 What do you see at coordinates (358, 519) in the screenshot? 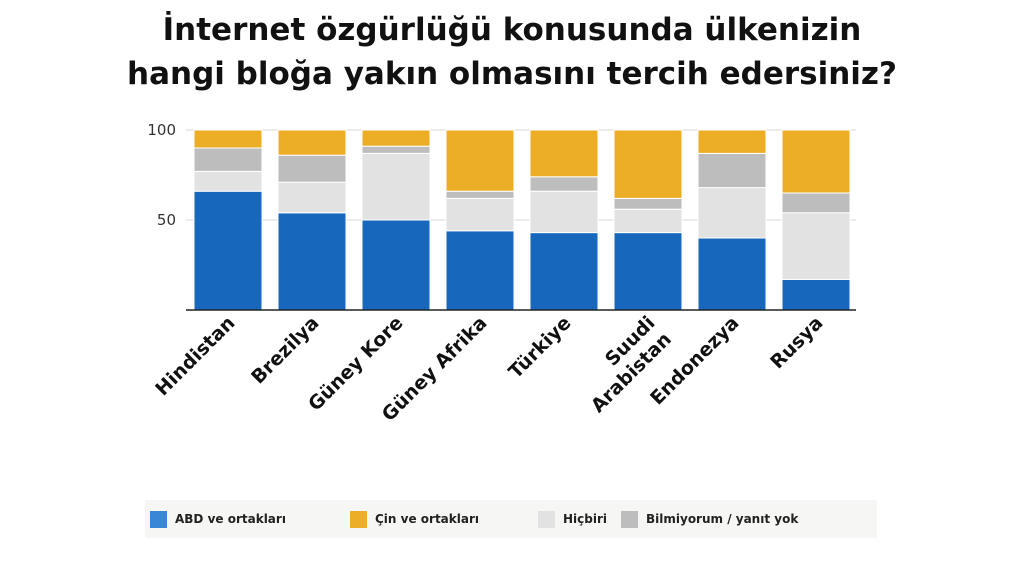
I see `legend-swatch-cin` at bounding box center [358, 519].